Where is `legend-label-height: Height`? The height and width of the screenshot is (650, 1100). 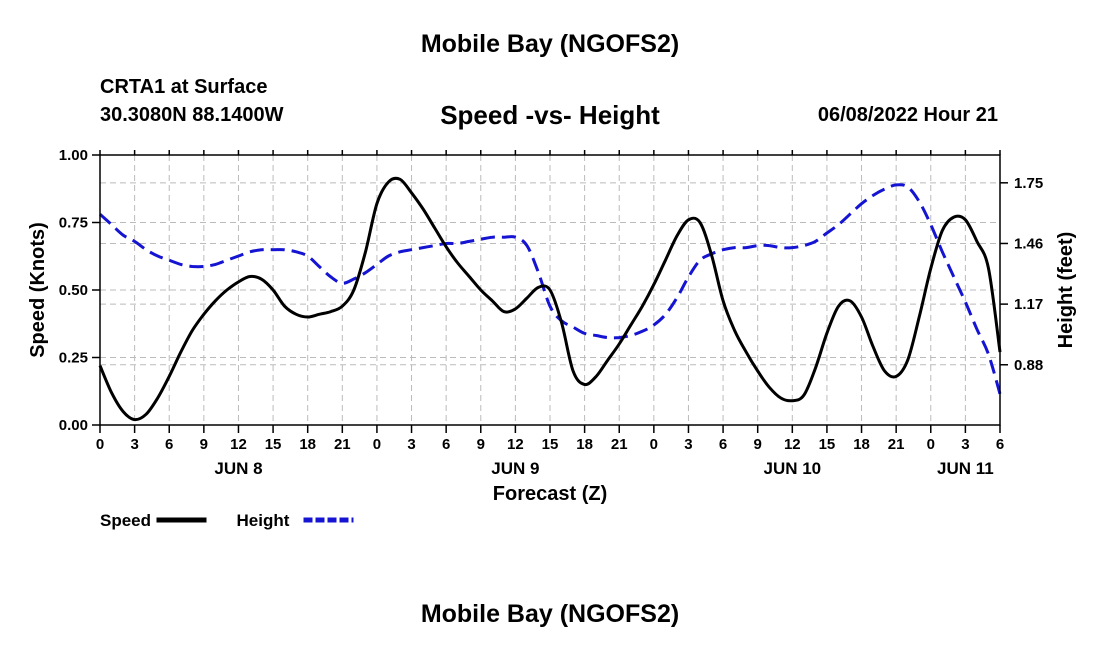 legend-label-height: Height is located at coordinates (263, 520).